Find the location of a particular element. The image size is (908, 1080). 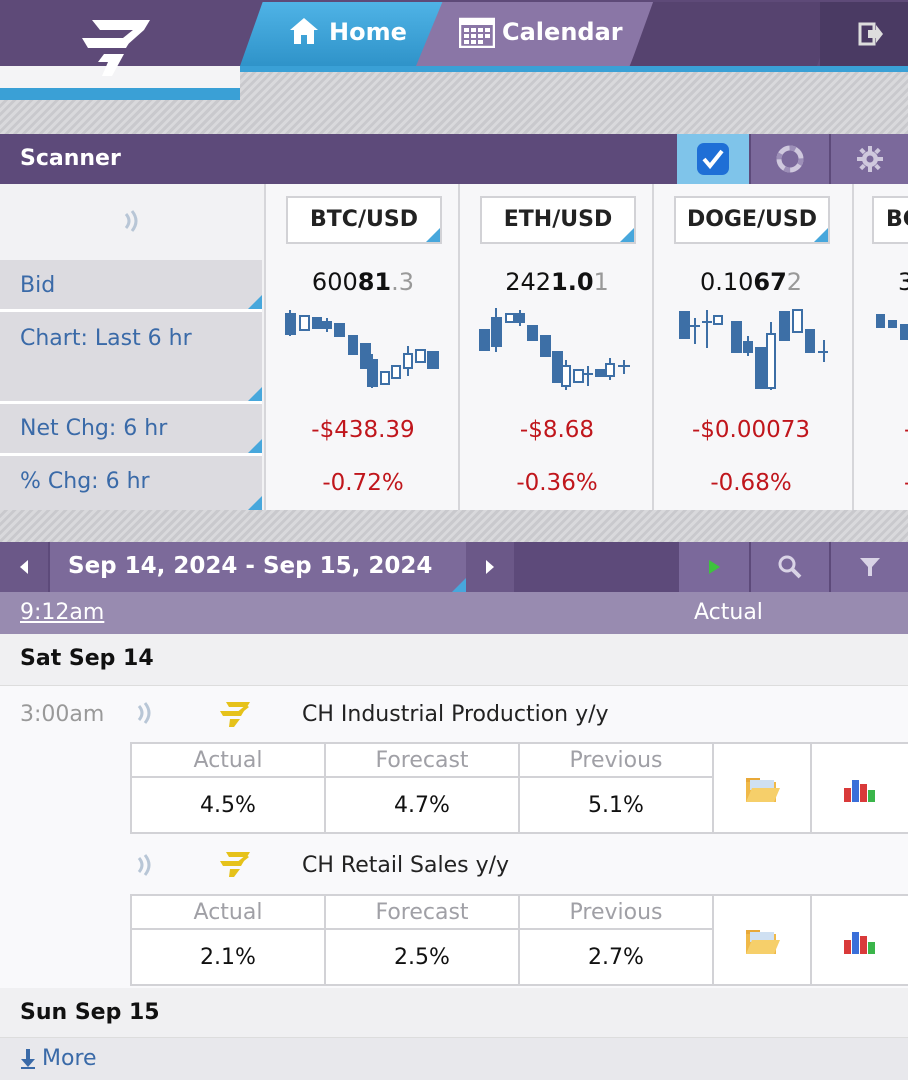

sparkline-chart is located at coordinates (892, 327).